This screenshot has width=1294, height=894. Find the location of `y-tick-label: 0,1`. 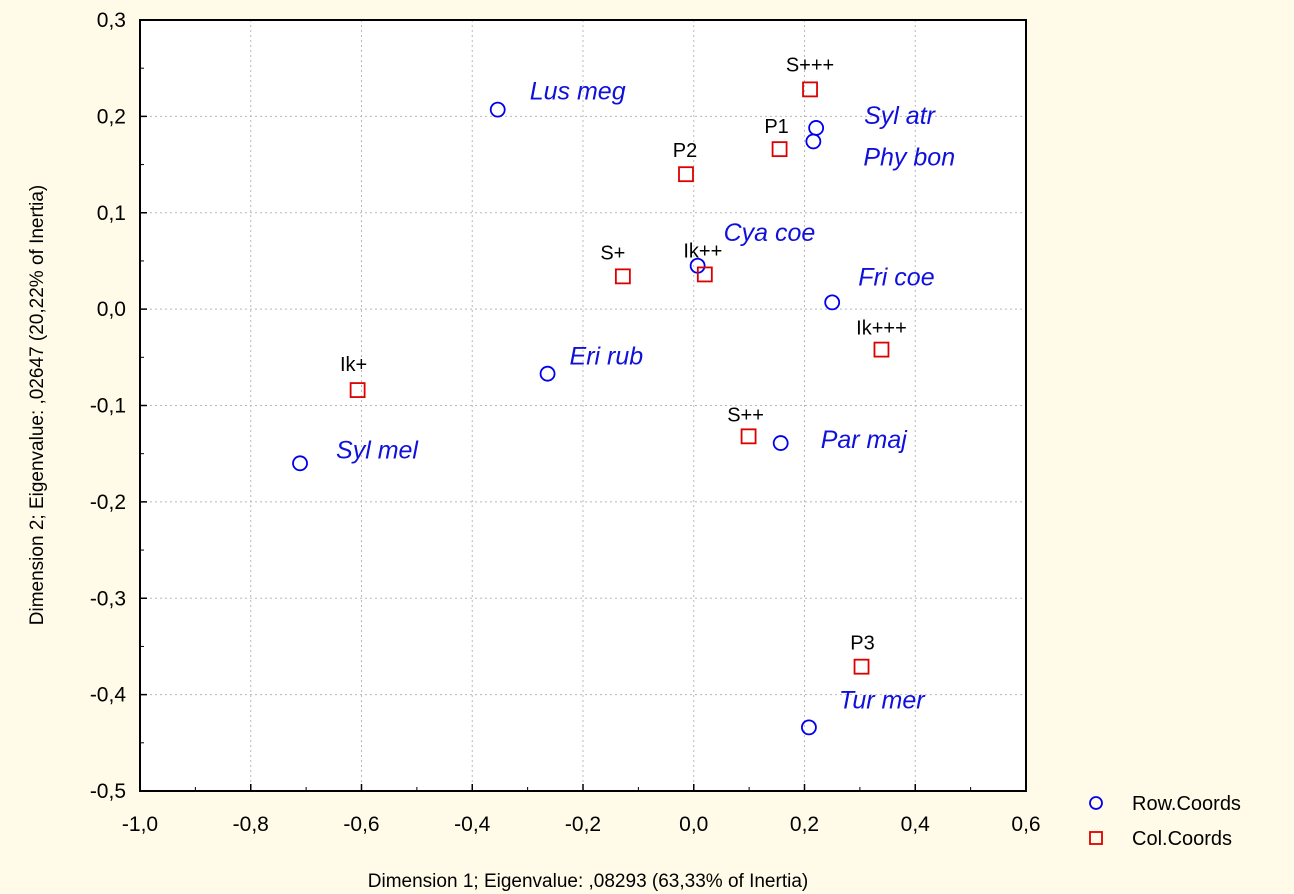

y-tick-label: 0,1 is located at coordinates (111, 213).